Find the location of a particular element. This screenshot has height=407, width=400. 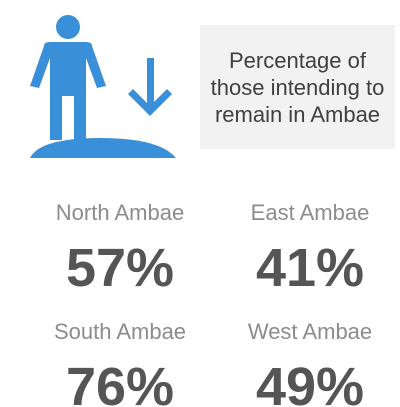

stat-block: North Ambae 57% is located at coordinates (120, 249).